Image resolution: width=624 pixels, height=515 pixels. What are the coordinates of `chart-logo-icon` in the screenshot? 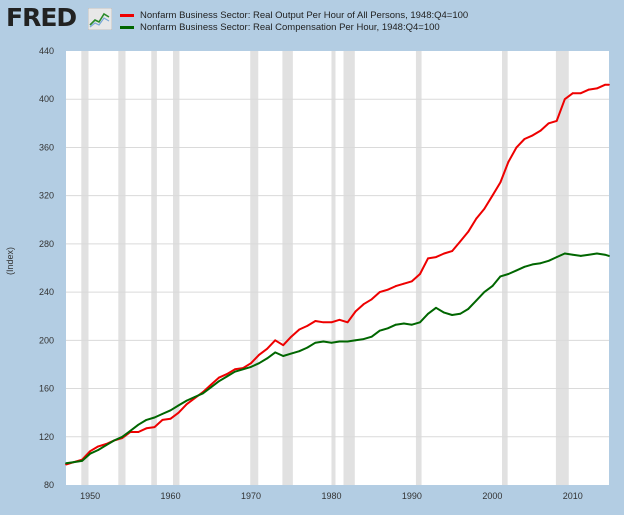 It's located at (100, 19).